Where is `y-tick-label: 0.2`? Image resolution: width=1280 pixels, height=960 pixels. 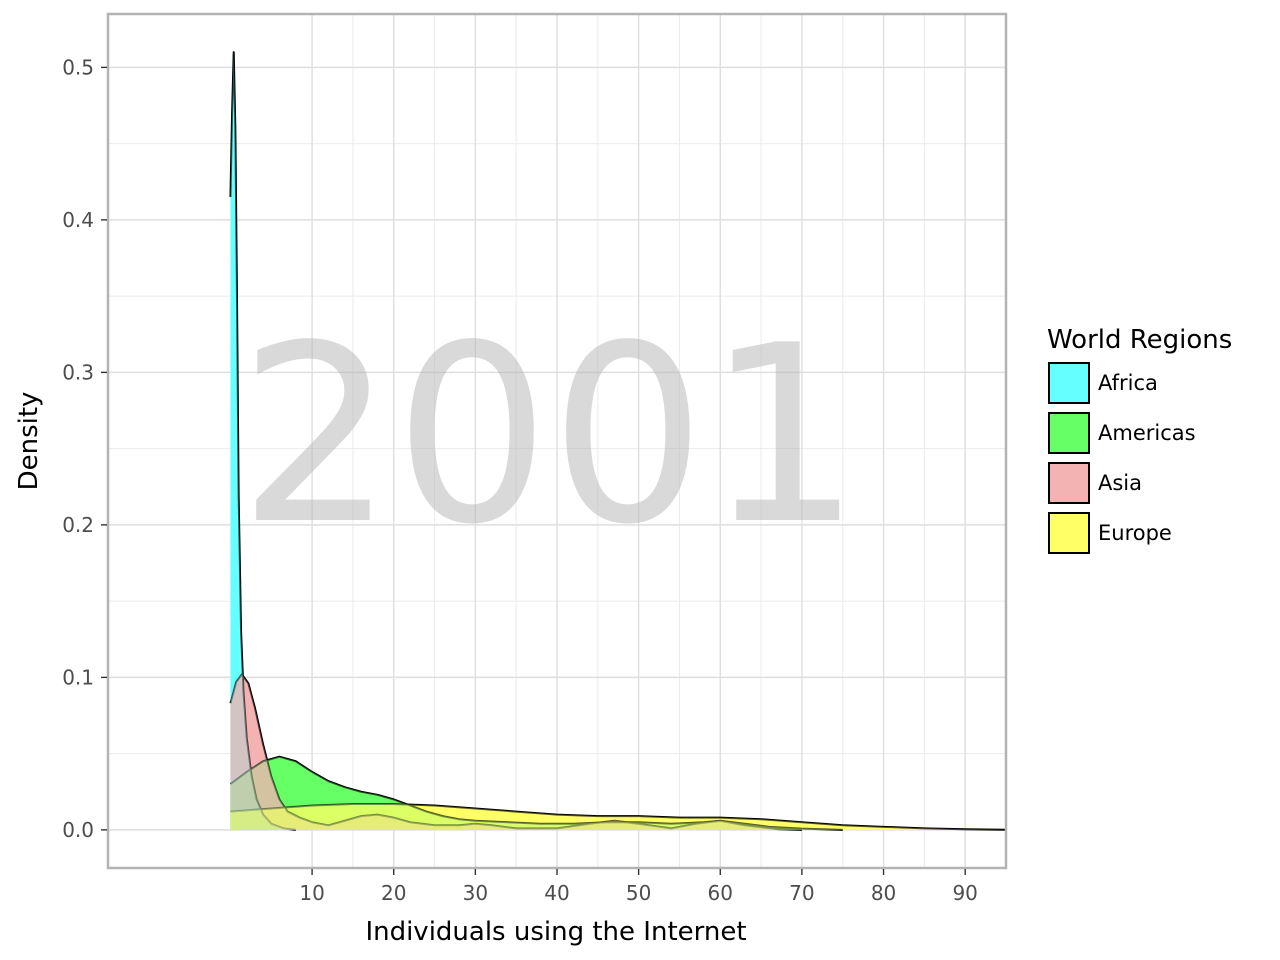 y-tick-label: 0.2 is located at coordinates (78, 525).